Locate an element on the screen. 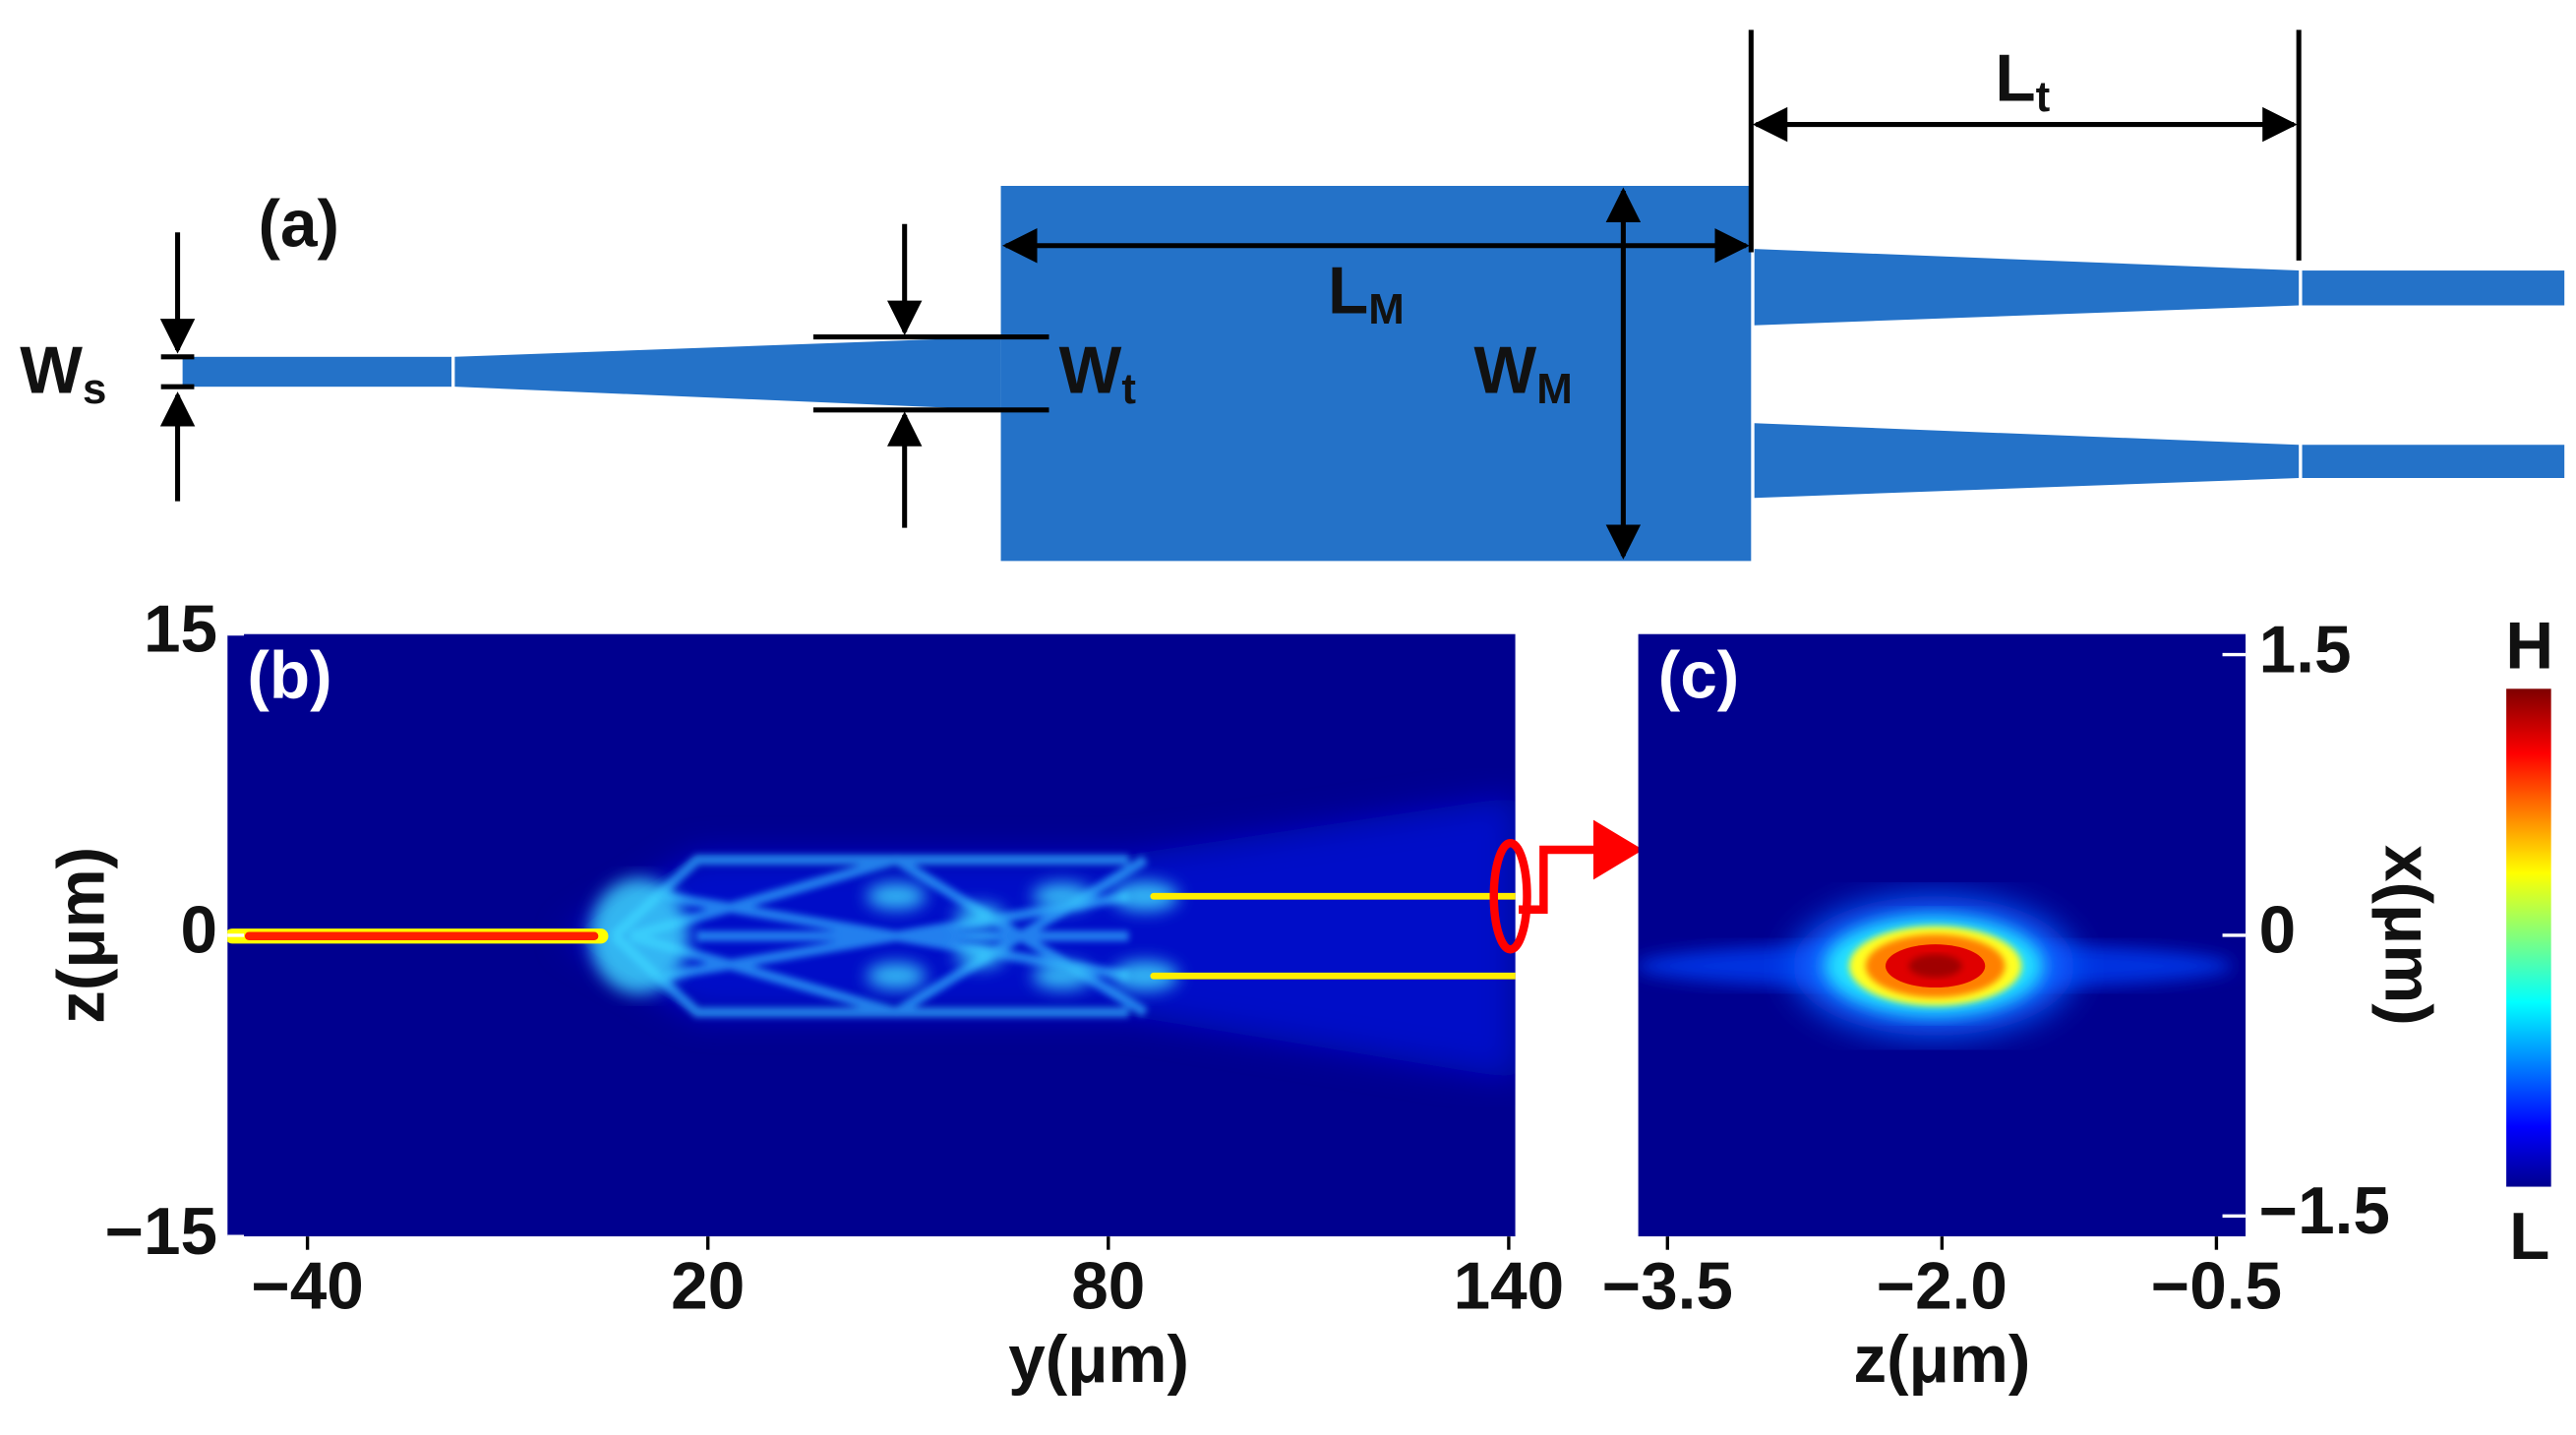 This screenshot has height=1435, width=2576. y-tick-label: 15 is located at coordinates (181, 629).